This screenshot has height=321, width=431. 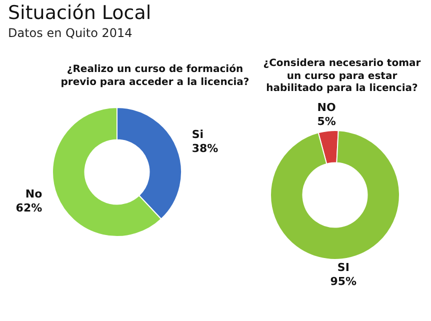 What do you see at coordinates (155, 76) in the screenshot?
I see `chart-title: ¿Realizo un curso de formación previo para acceder a la licencia?` at bounding box center [155, 76].